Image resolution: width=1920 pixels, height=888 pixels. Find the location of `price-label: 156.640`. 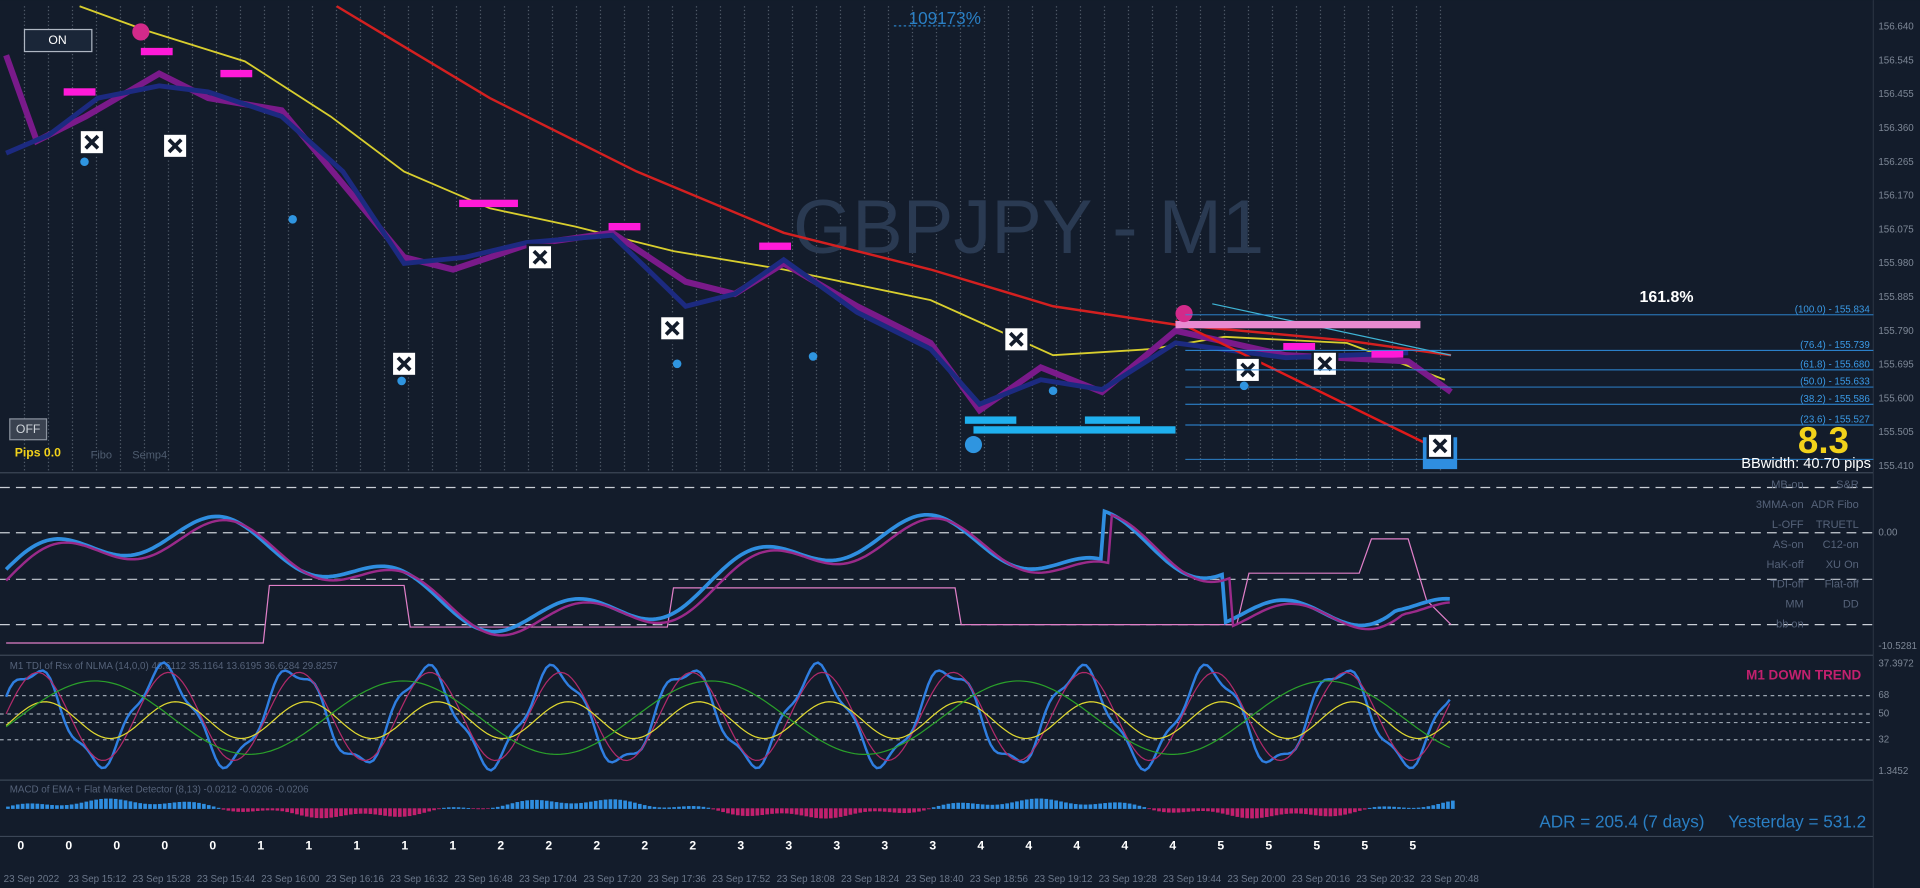

price-label: 156.640 is located at coordinates (1896, 27).